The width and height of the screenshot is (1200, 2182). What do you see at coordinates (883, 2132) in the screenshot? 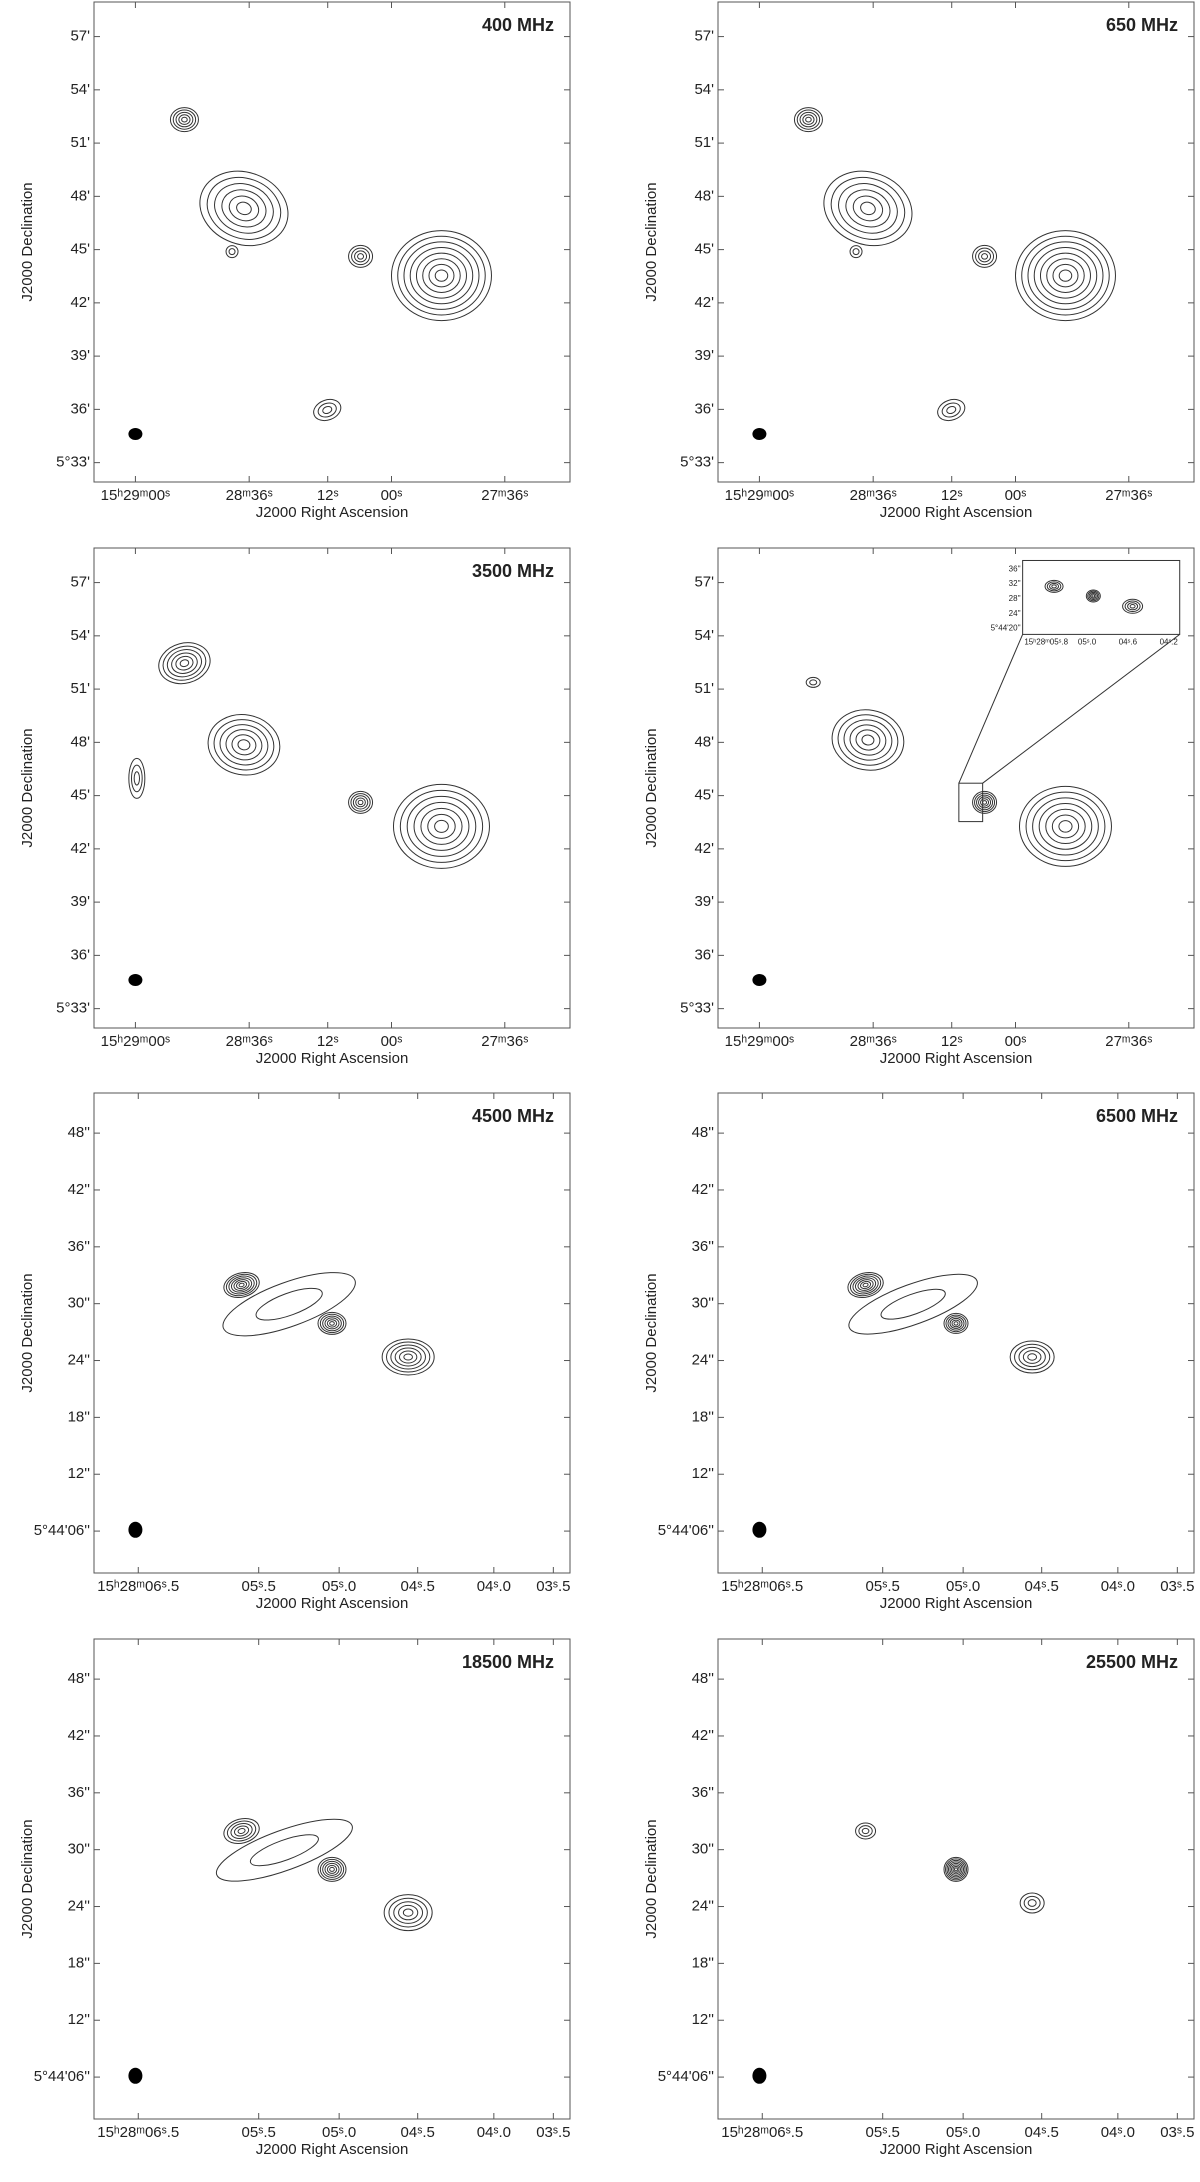
I see `x-tick-label: 05ˢ.5` at bounding box center [883, 2132].